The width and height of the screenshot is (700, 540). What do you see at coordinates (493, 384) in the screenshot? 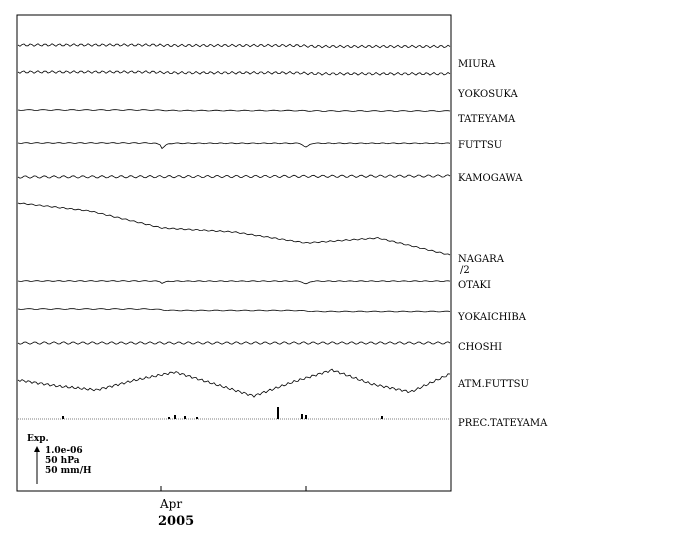
I see `series-label: ATM.FUTTSU` at bounding box center [493, 384].